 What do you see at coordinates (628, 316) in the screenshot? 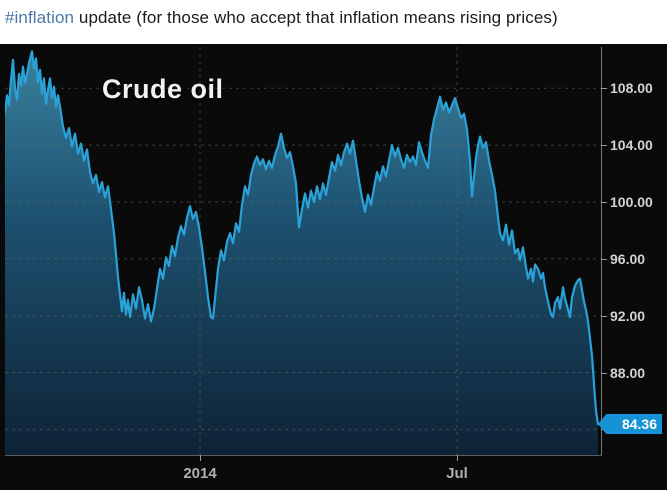
I see `y-axis-label: 92.00` at bounding box center [628, 316].